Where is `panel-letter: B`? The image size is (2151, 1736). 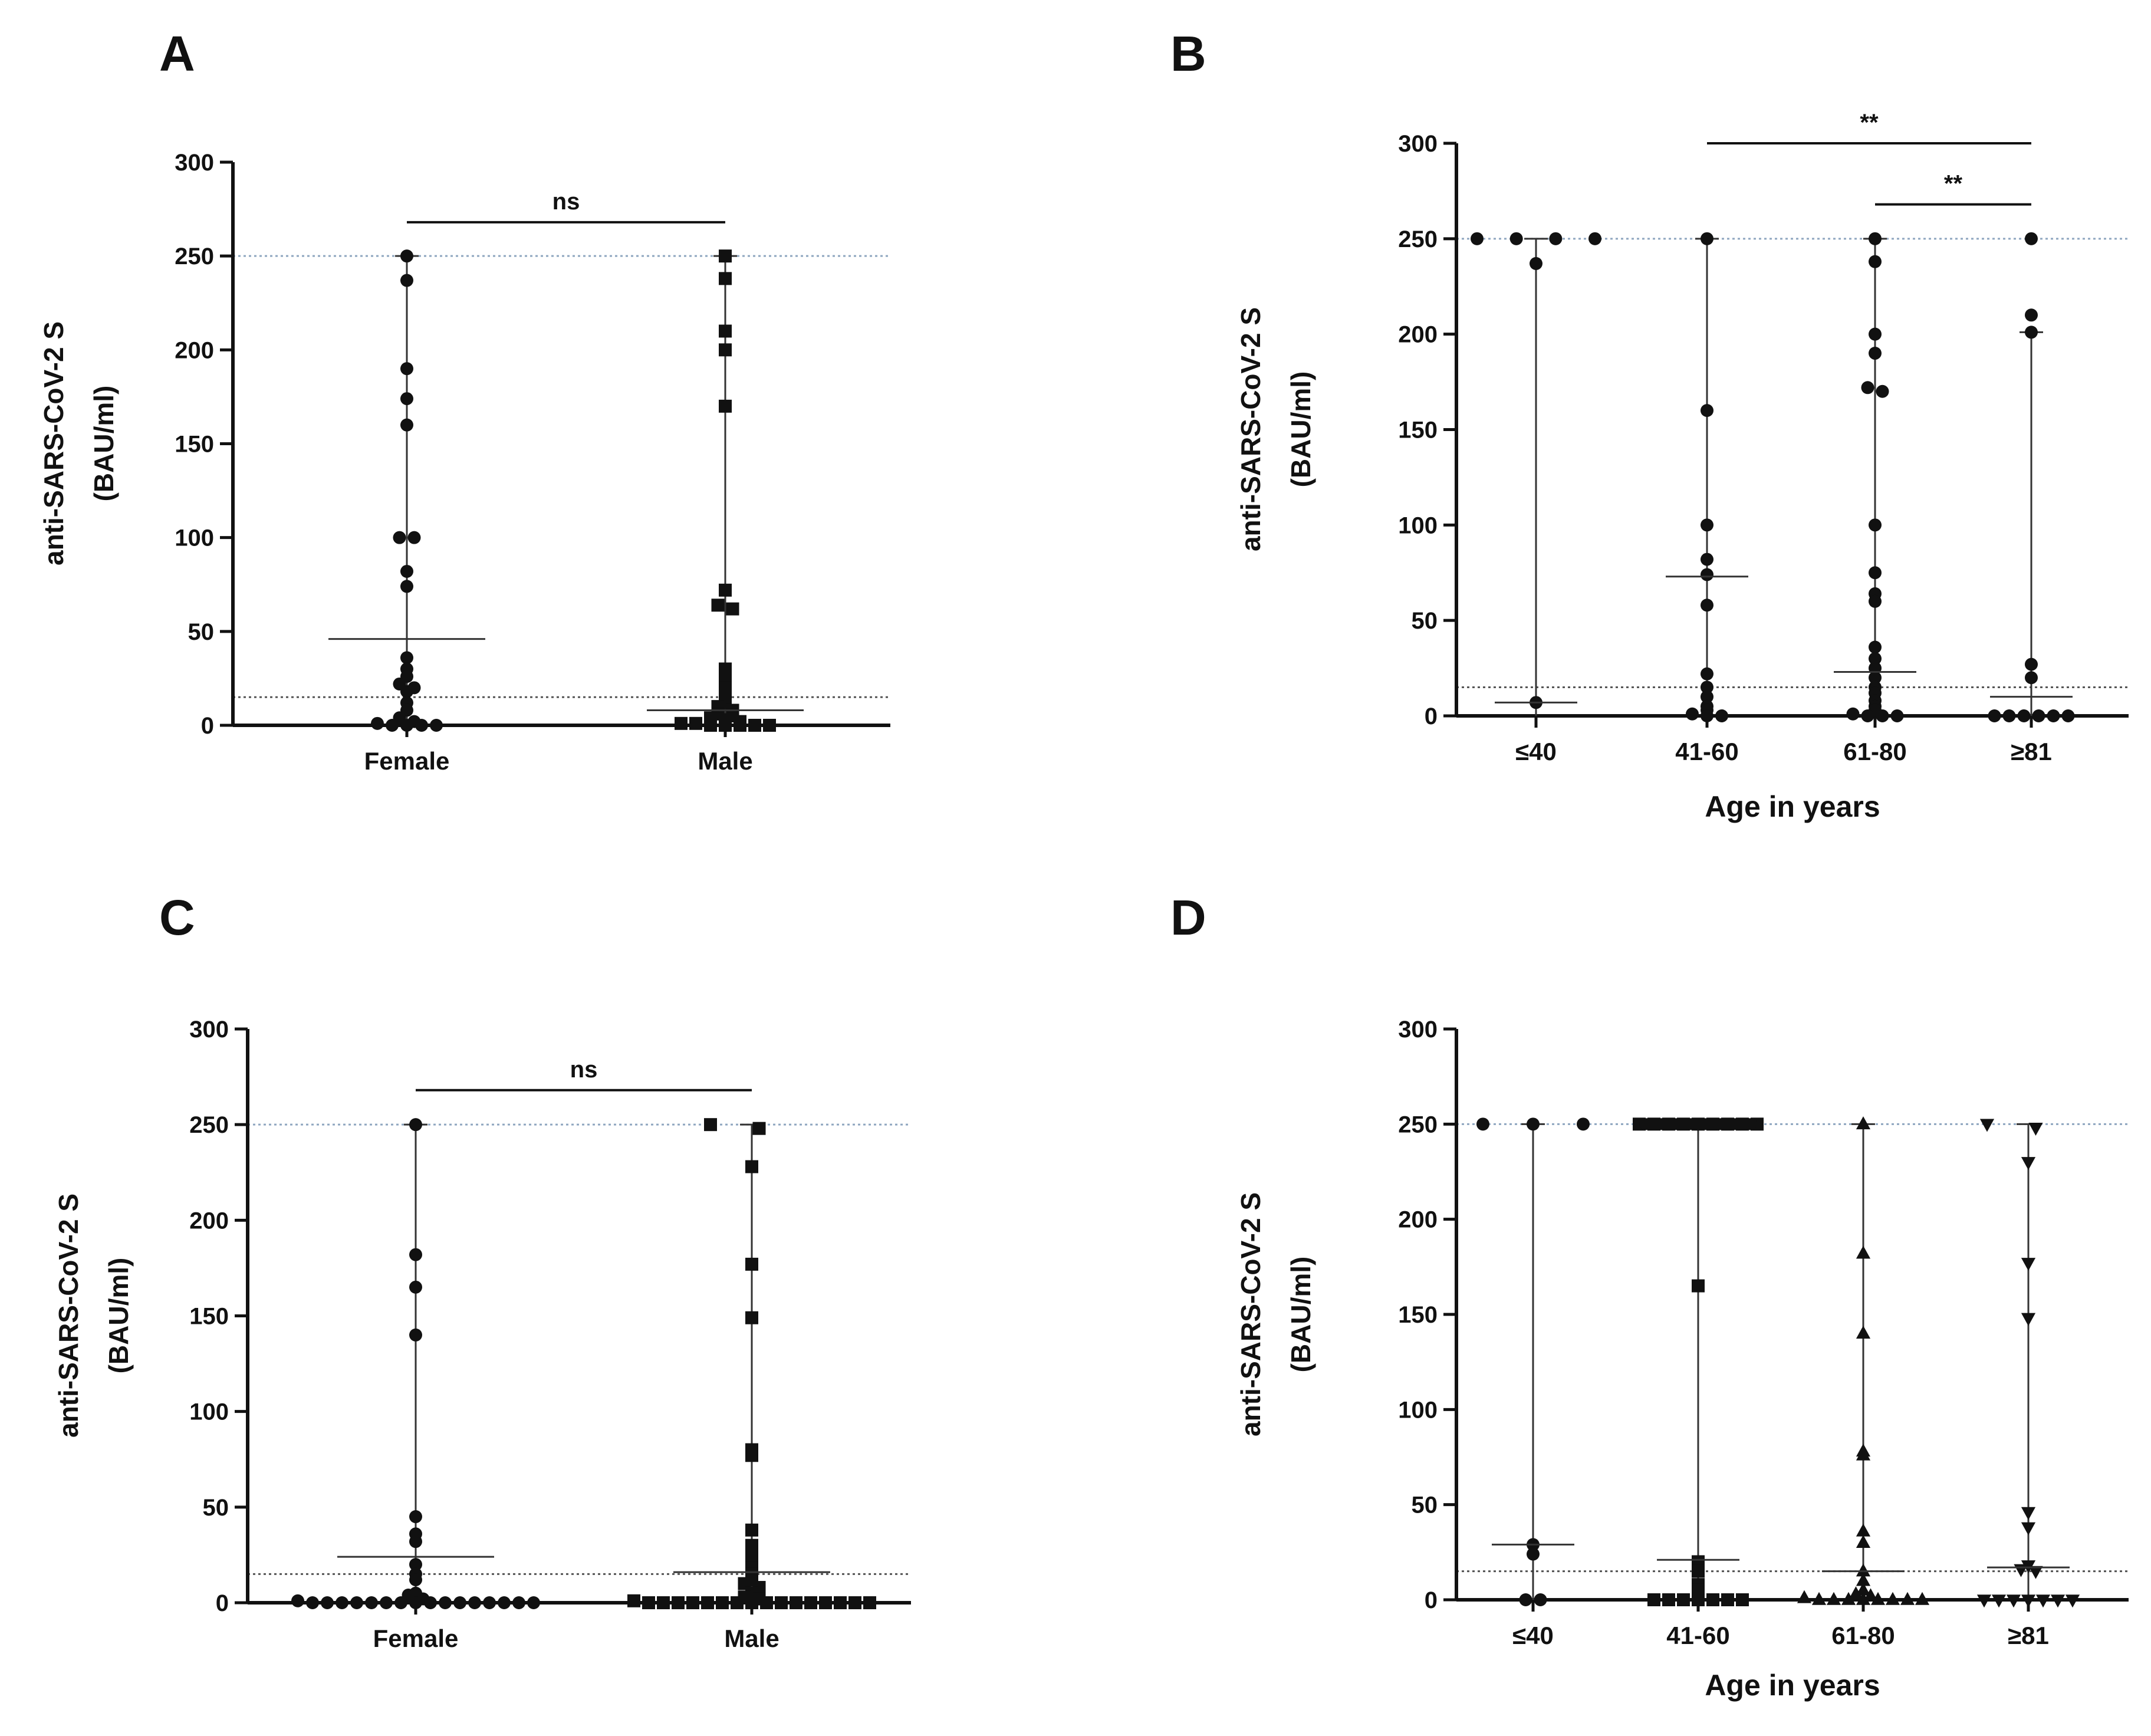
panel-letter: B is located at coordinates (1188, 53).